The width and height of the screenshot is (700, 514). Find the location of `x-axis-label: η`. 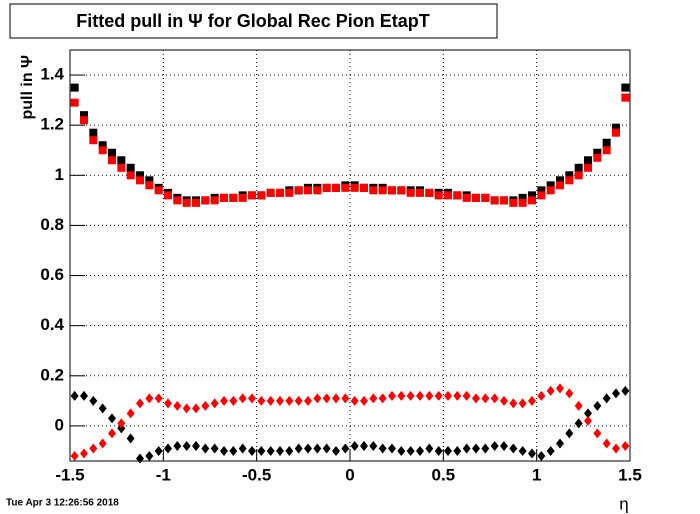

x-axis-label: η is located at coordinates (623, 503).